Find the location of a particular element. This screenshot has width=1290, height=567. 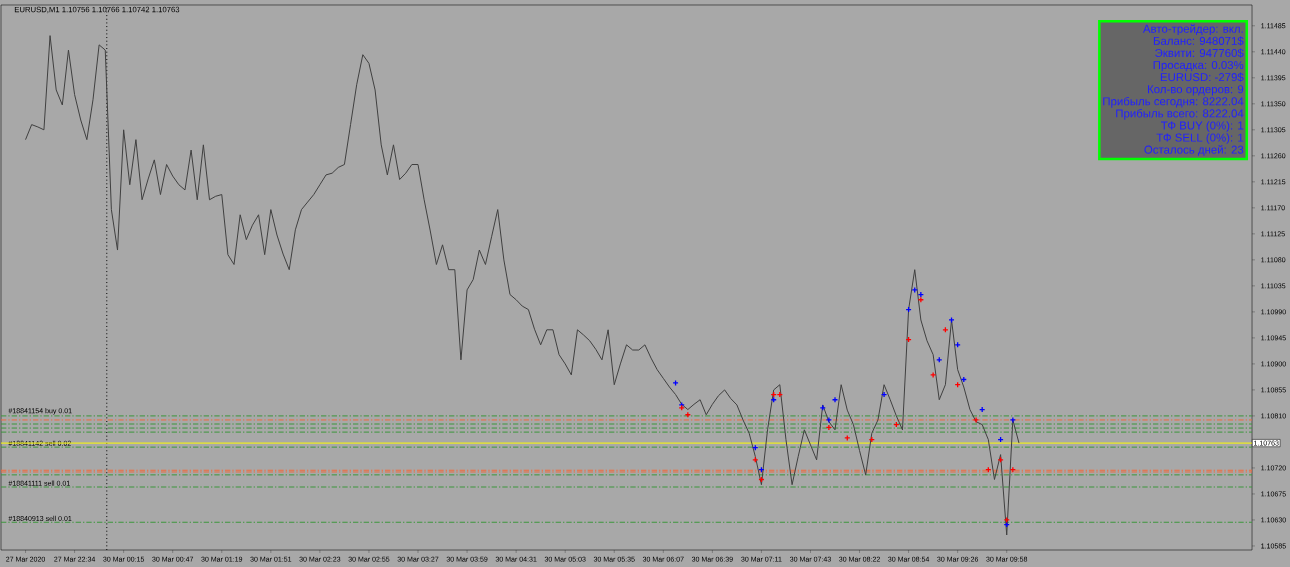

annotation: Просадка: 0.03% is located at coordinates (1198, 66).